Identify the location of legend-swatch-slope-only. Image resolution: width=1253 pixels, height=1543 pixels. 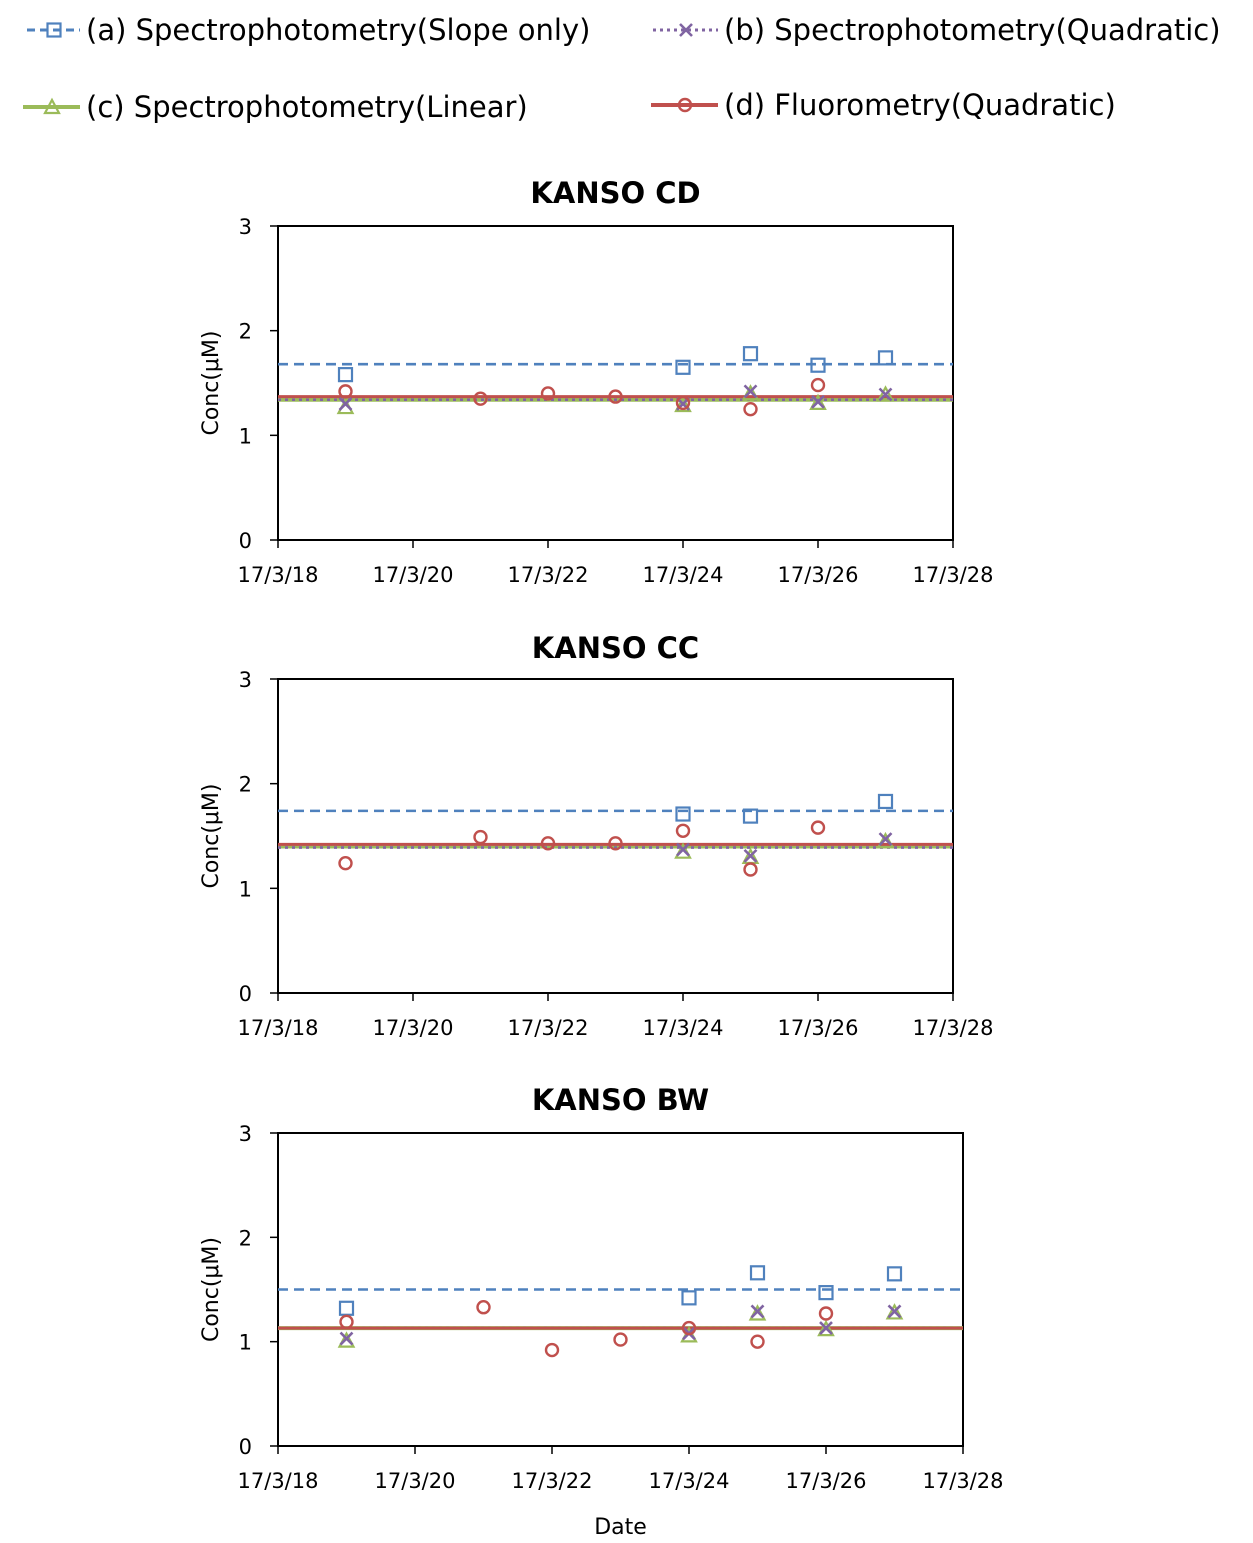
(53, 30).